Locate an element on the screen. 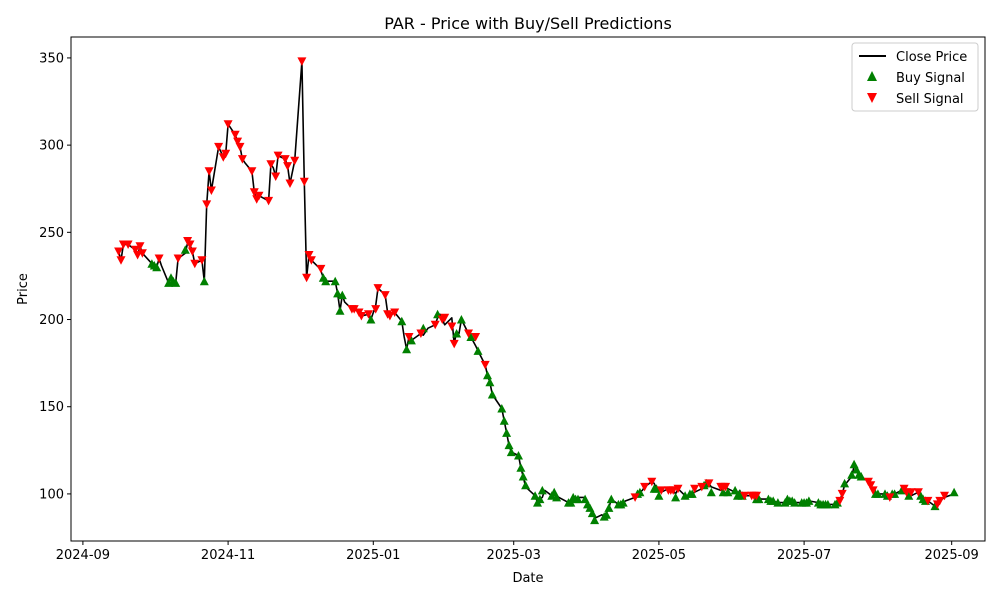  chart-title: PAR - Price with Buy/Sell Predictions is located at coordinates (528, 23).